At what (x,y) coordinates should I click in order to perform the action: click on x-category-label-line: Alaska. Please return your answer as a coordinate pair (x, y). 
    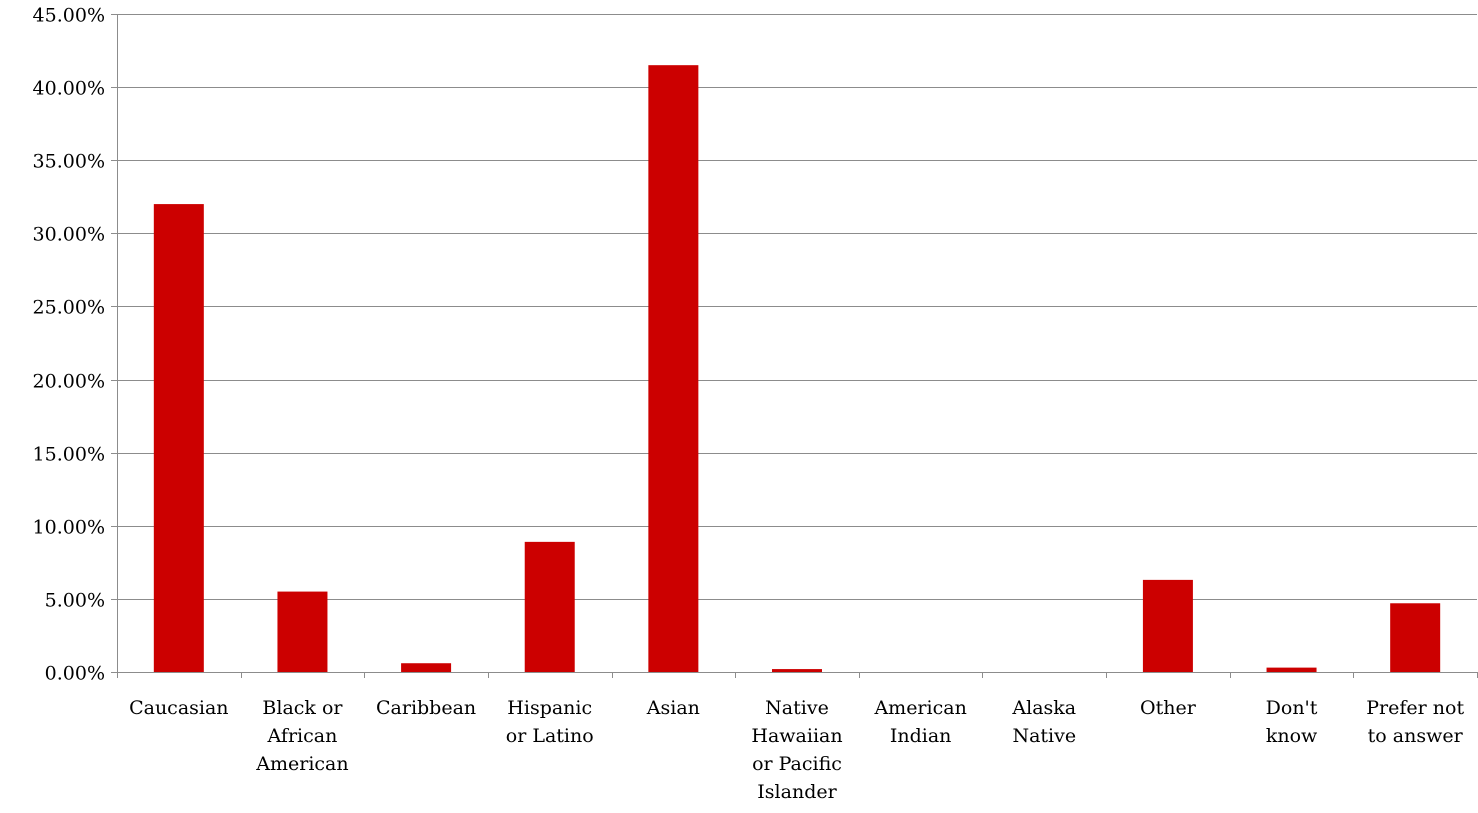
    Looking at the image, I should click on (1043, 708).